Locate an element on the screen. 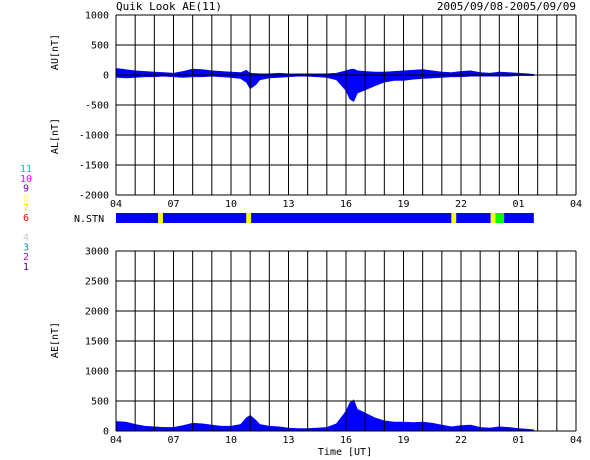 The image size is (590, 460). au-al-x-ticks: 04 07 10 13 16 19 22 01 04 is located at coordinates (346, 204).